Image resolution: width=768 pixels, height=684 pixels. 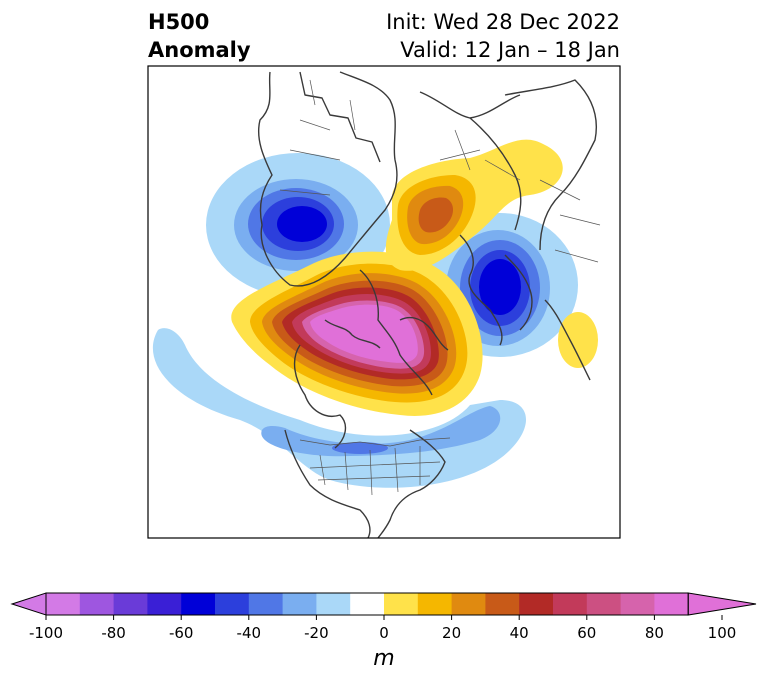 I want to click on colorbar, so click(x=383, y=606).